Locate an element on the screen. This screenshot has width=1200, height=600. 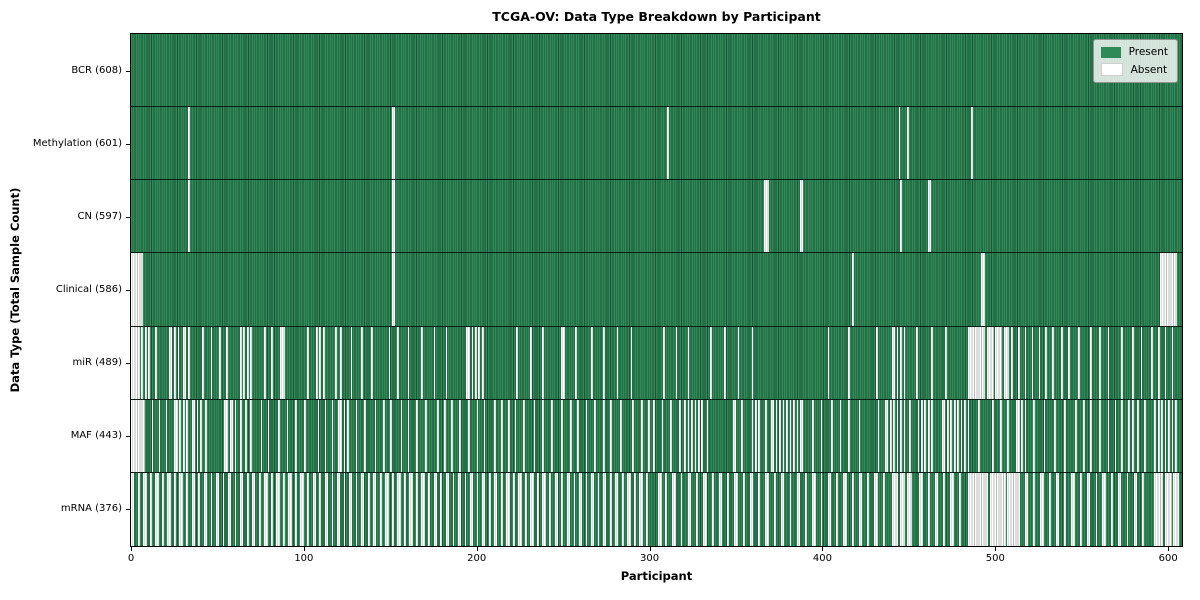
xtick-label-100: 100 is located at coordinates (304, 558).